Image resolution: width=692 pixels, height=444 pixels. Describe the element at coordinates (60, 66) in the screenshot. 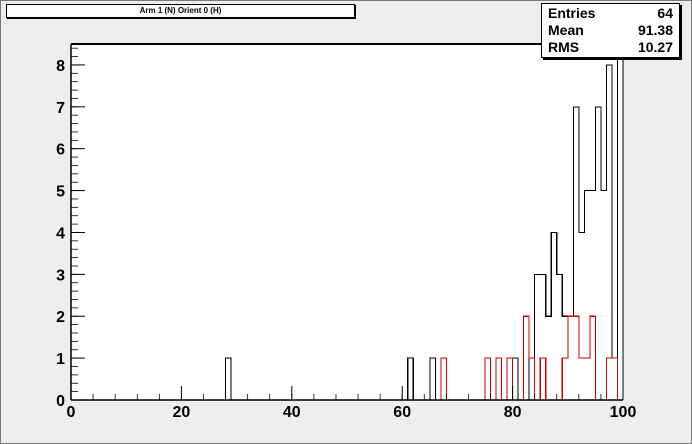

I see `y-tick-label: 8` at that location.